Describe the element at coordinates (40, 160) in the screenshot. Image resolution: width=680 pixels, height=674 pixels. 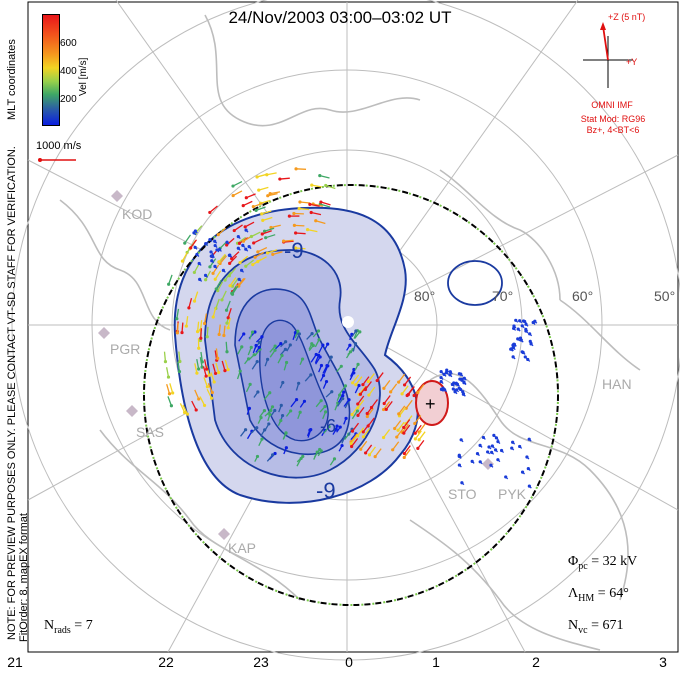
I see `scale-vector-dot` at that location.